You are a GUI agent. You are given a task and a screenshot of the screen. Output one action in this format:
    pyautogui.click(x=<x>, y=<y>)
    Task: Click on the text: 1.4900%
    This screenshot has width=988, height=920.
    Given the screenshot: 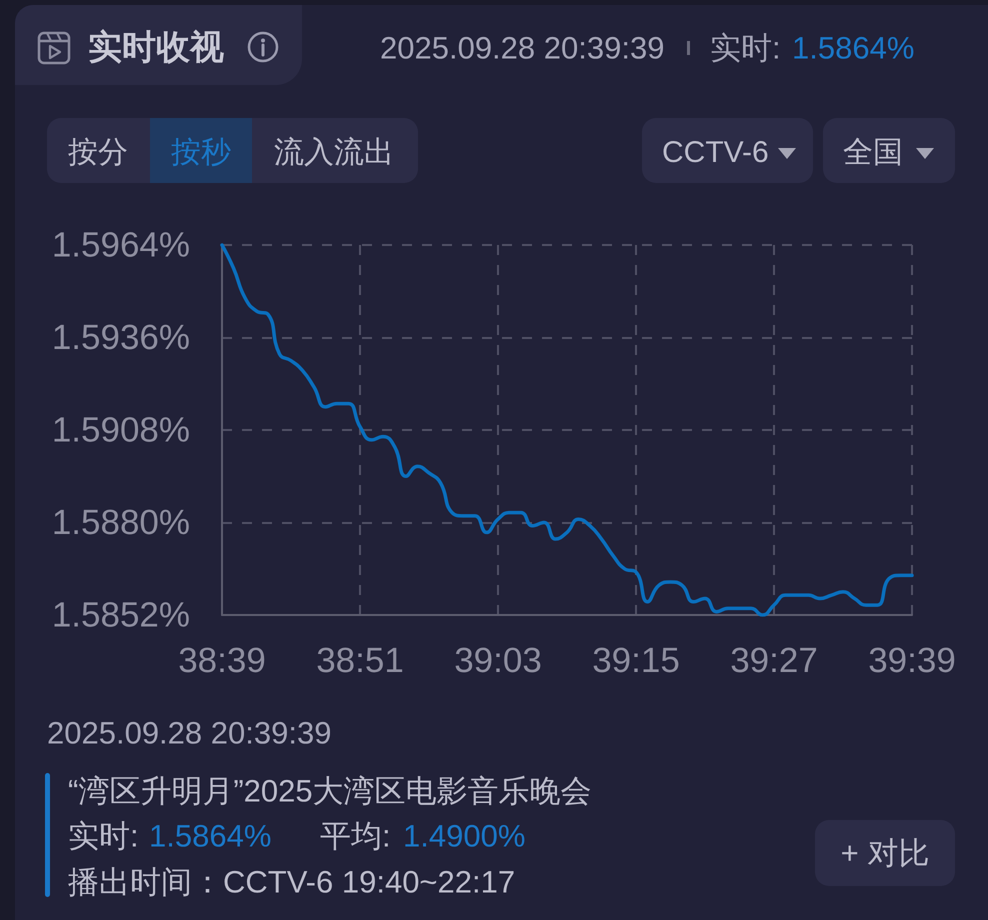 What is the action you would take?
    pyautogui.click(x=464, y=836)
    